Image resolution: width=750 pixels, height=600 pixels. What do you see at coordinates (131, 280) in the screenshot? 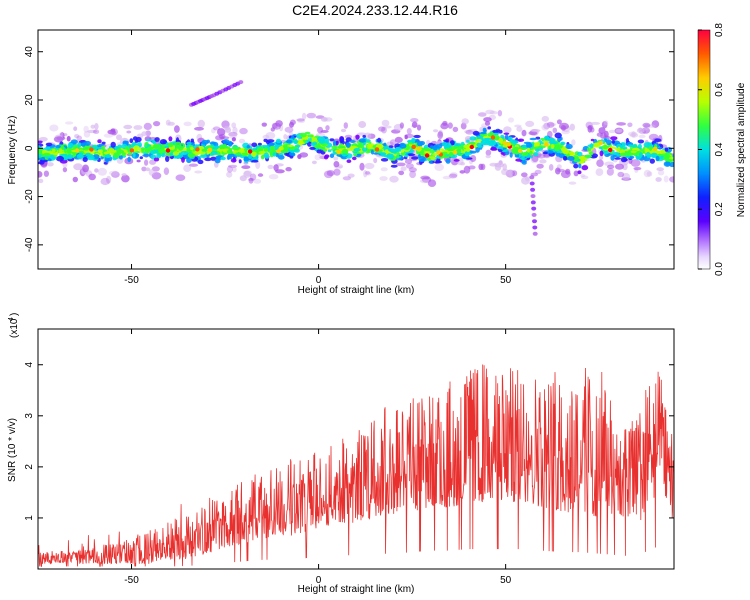
I see `x-tick-label: -50` at bounding box center [131, 280].